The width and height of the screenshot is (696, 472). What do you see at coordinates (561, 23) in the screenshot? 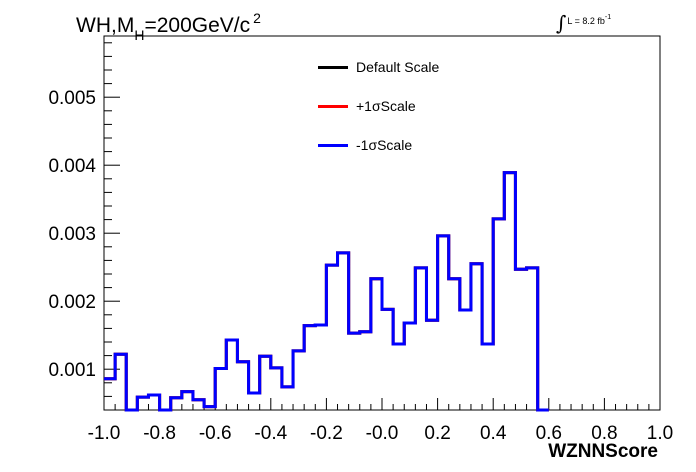
I see `integral-symbol: ∫` at bounding box center [561, 23].